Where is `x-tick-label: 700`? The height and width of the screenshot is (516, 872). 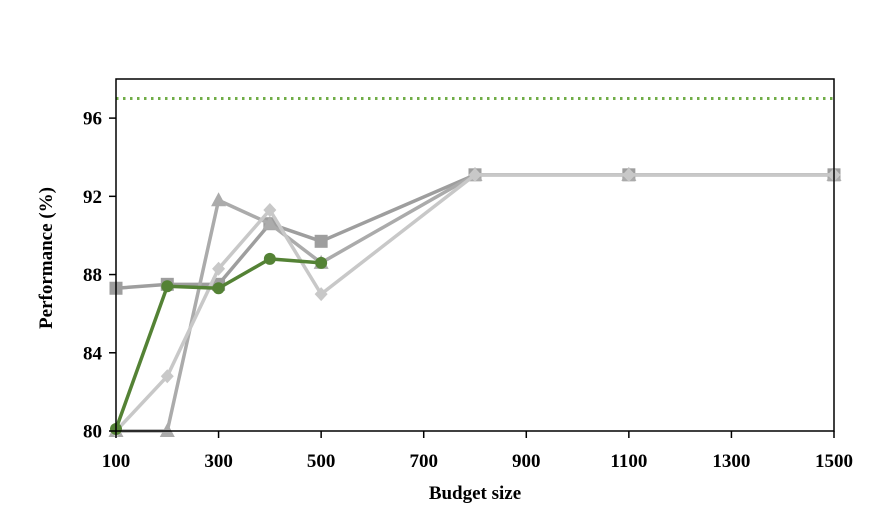
x-tick-label: 700 is located at coordinates (423, 461).